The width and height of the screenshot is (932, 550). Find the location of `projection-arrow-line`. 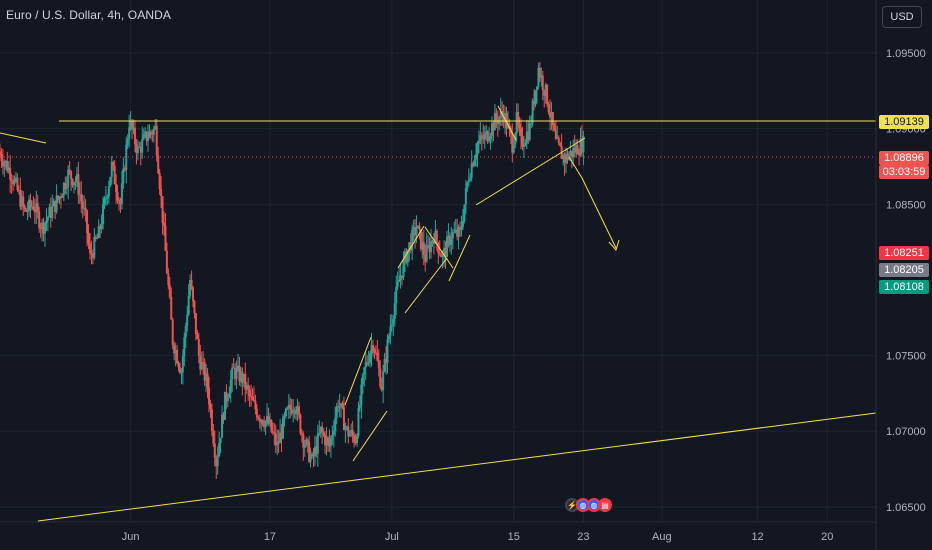

projection-arrow-line is located at coordinates (592, 202).